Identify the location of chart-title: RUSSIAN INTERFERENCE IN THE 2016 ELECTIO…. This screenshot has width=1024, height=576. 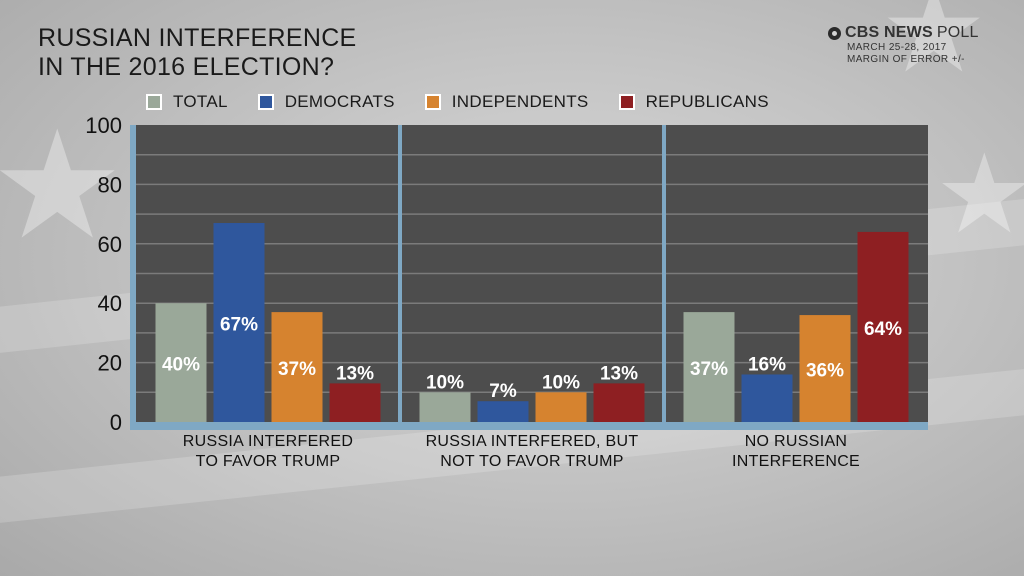
(197, 53).